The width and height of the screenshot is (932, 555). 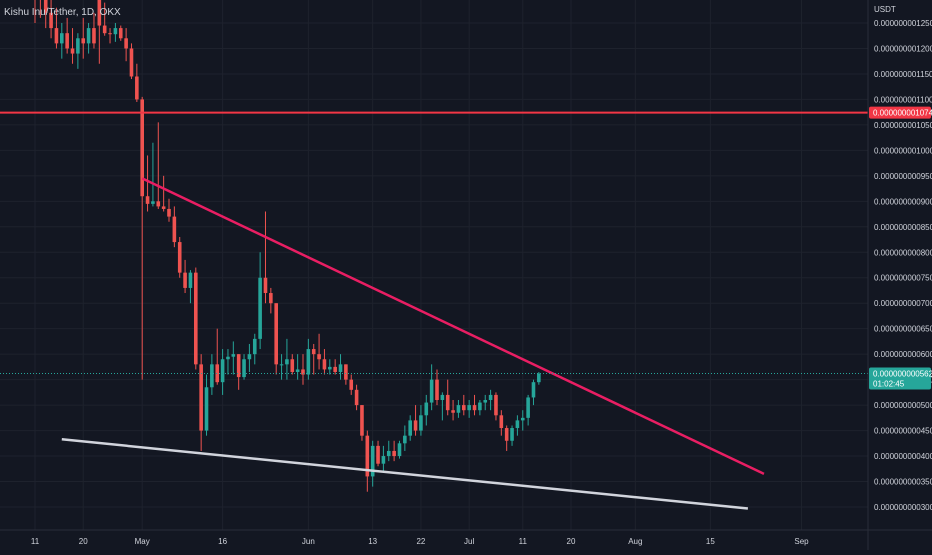 What do you see at coordinates (801, 541) in the screenshot?
I see `x-tick-label: Sep` at bounding box center [801, 541].